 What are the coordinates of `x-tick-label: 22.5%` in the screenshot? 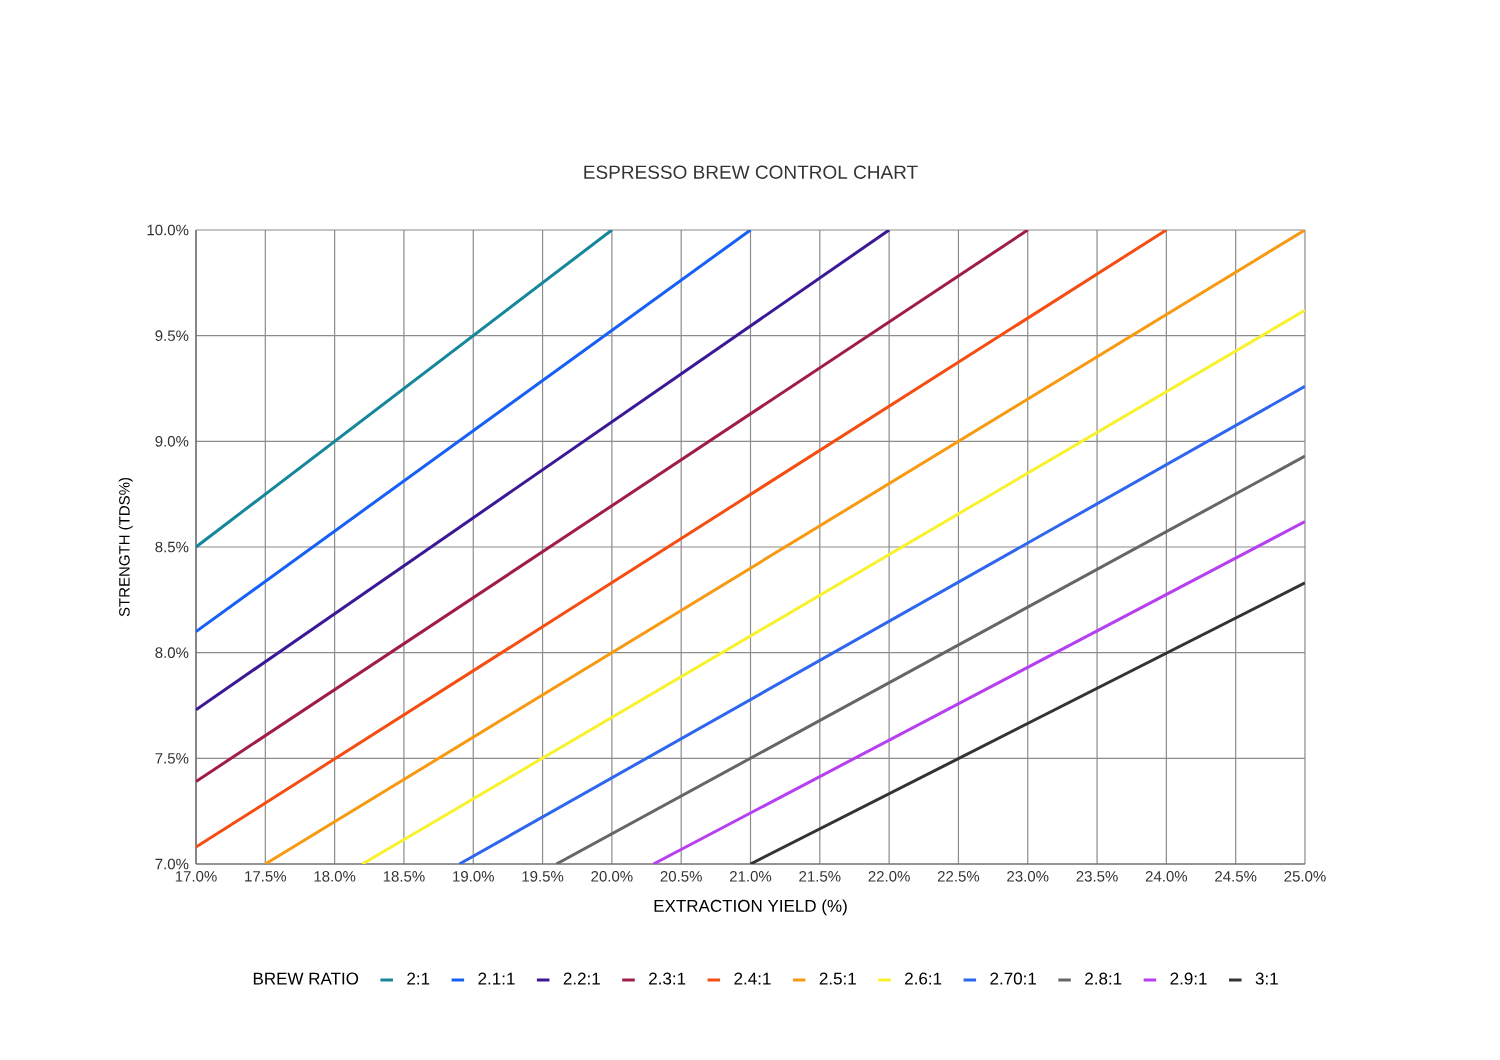 It's located at (958, 876).